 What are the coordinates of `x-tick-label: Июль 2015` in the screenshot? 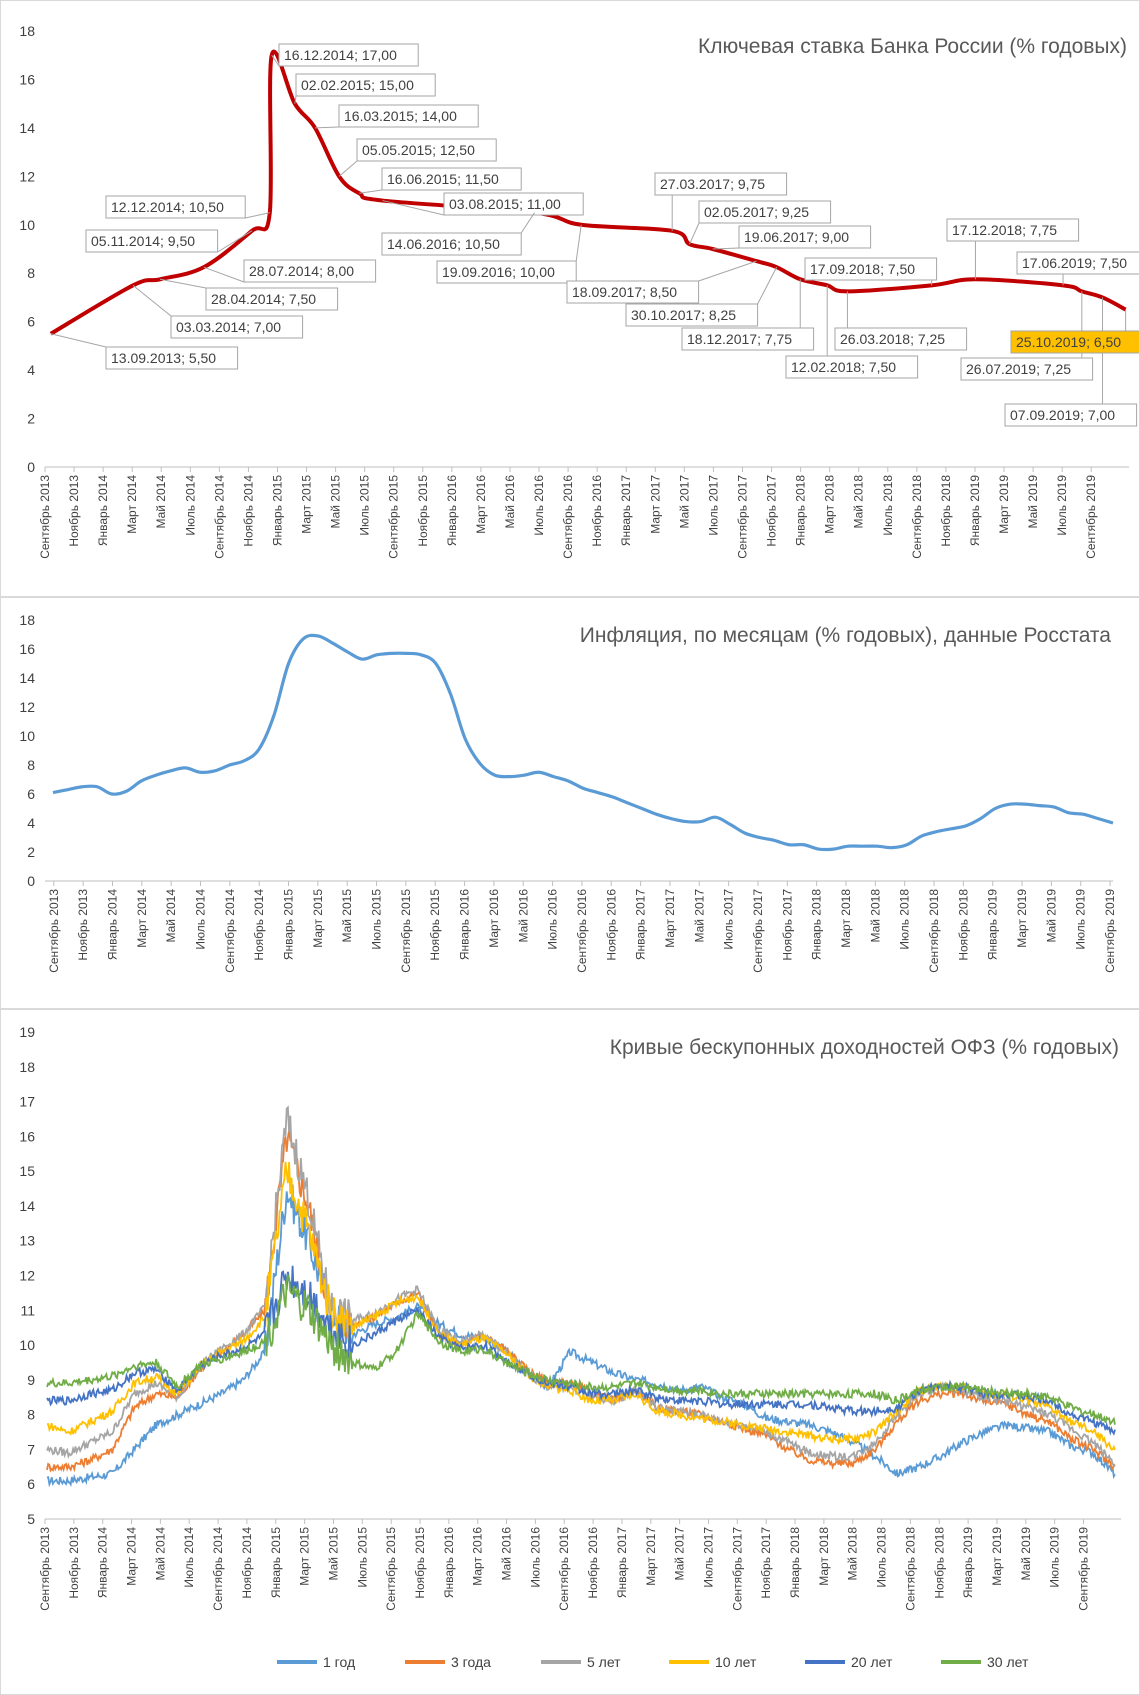 It's located at (365, 505).